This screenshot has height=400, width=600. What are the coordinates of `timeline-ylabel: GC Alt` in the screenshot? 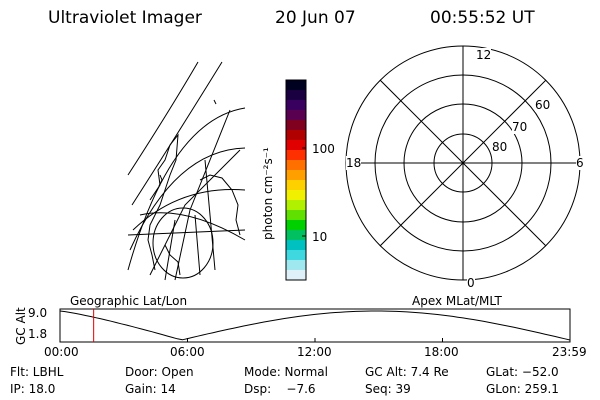 It's located at (21, 326).